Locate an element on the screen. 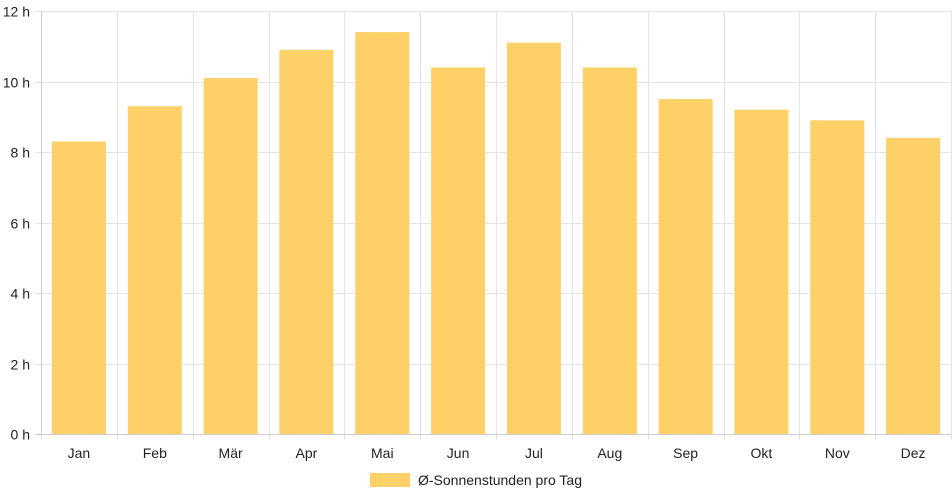 This screenshot has width=952, height=500. bar-okt is located at coordinates (761, 271).